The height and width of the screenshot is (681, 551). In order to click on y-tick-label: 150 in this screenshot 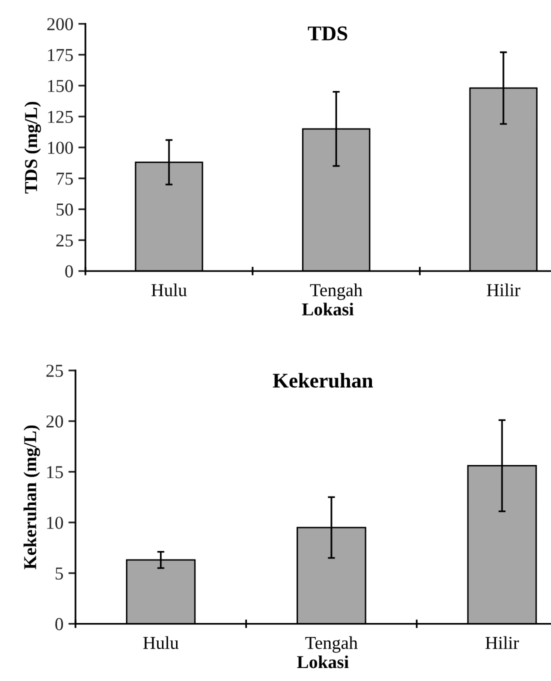, I will do `click(60, 86)`.